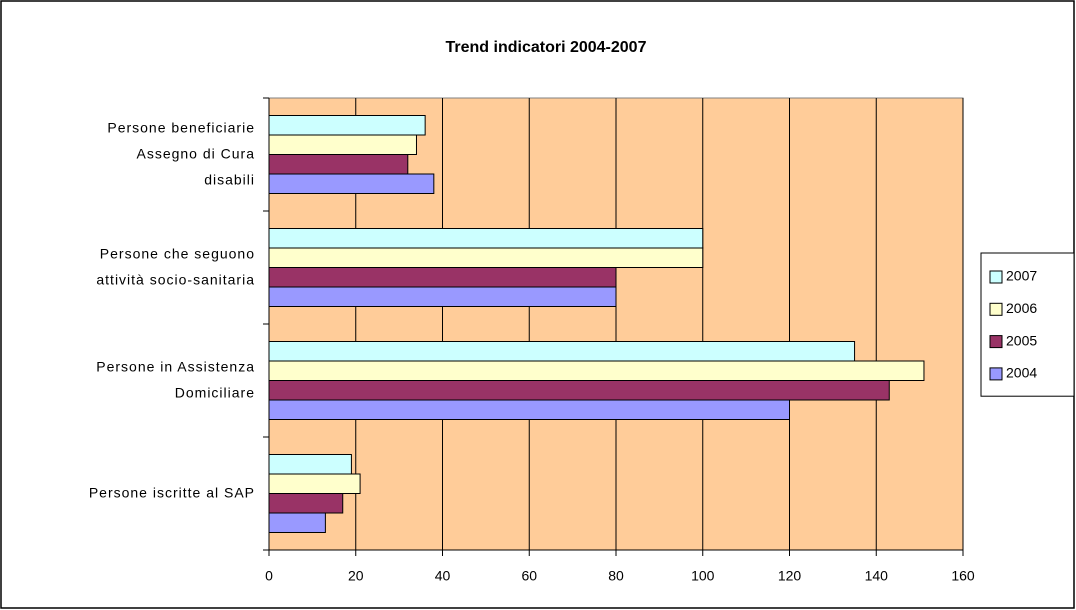  Describe the element at coordinates (195, 153) in the screenshot. I see `y-tick-label-line: Assegno di Cura` at that location.